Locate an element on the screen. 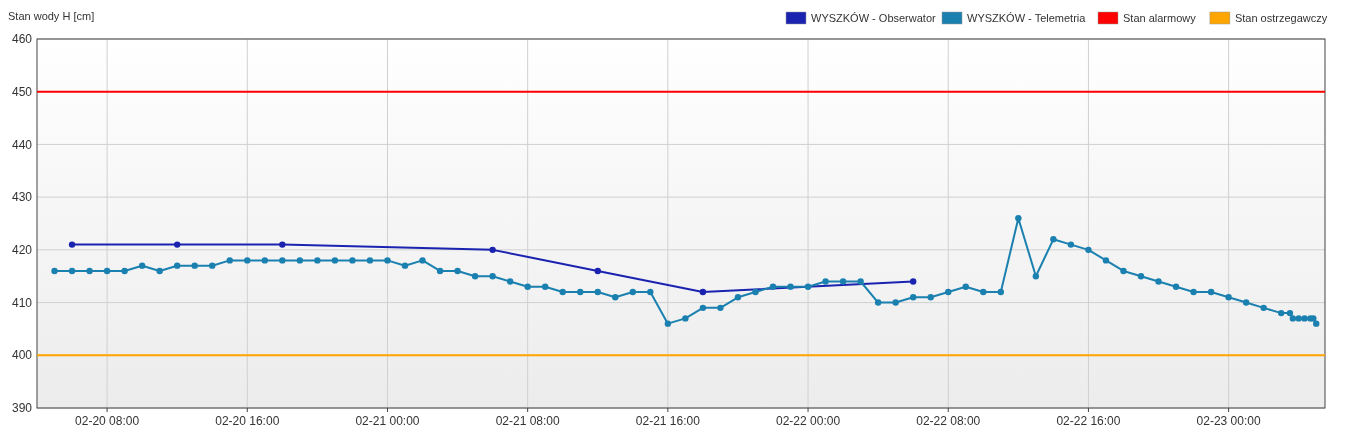 Image resolution: width=1357 pixels, height=441 pixels. y-tick-label: 450 is located at coordinates (22, 91).